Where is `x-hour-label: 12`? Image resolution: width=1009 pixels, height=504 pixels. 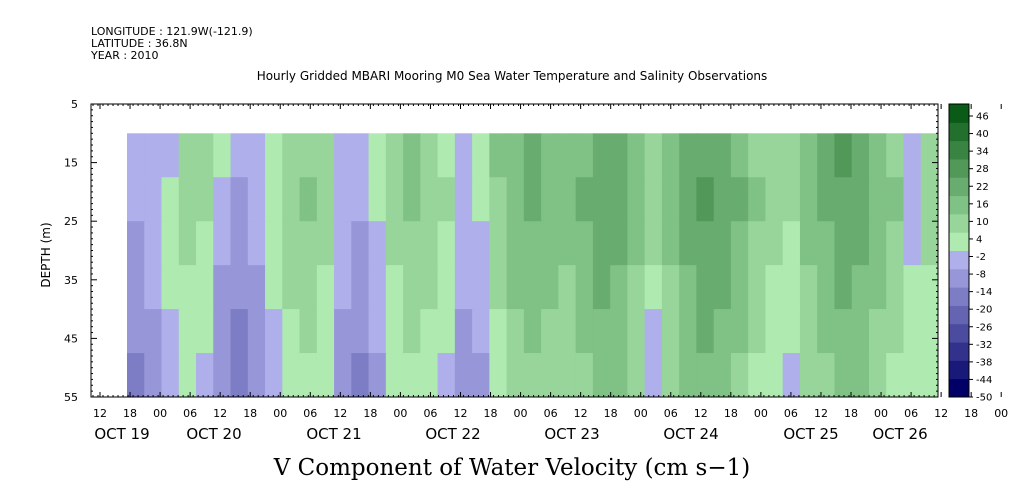
x-hour-label: 12 is located at coordinates (821, 413).